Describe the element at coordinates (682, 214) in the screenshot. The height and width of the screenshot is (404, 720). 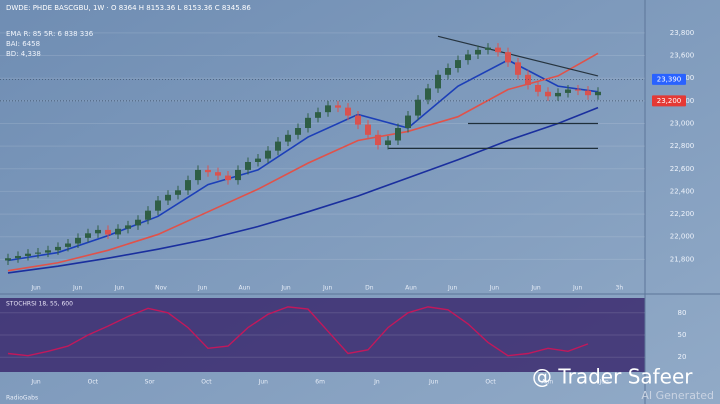
I see `y-tick-label: 22,200` at that location.